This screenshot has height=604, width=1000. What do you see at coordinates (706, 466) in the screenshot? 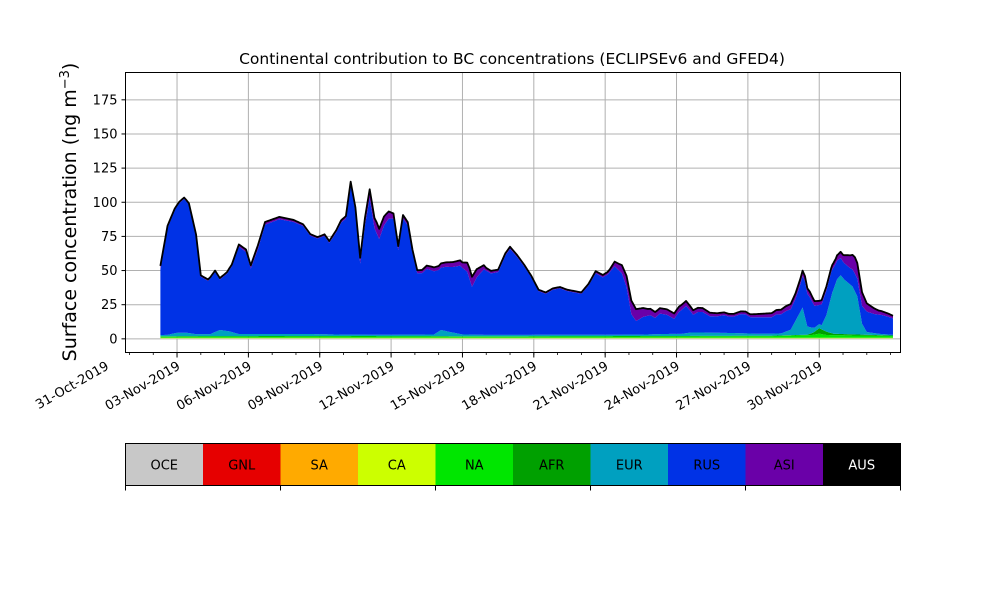
I see `legend-label-rus: RUS` at bounding box center [706, 466].